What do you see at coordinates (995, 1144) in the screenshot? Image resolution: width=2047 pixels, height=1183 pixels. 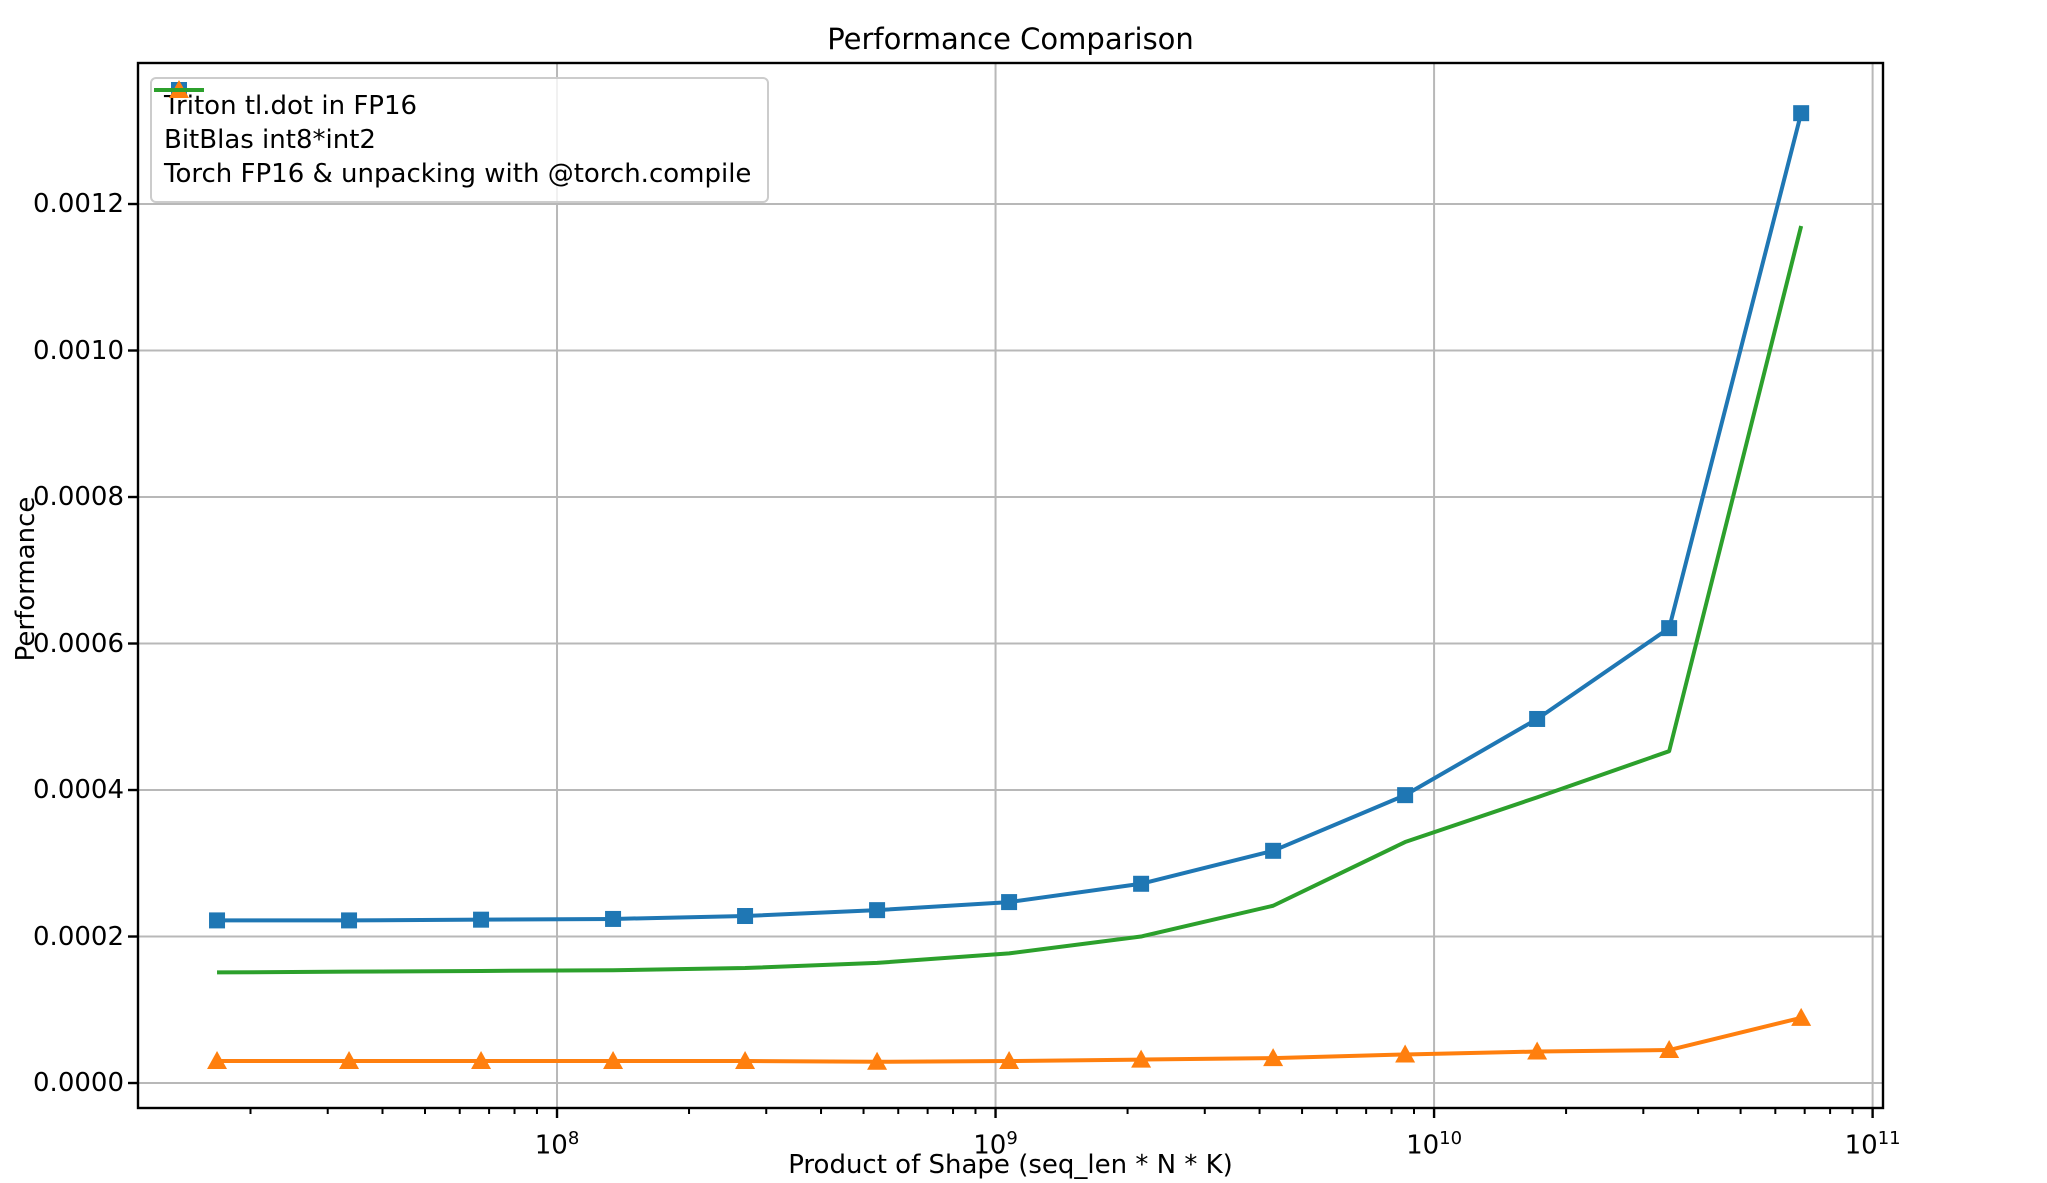 I see `x-tick-label: 109` at bounding box center [995, 1144].